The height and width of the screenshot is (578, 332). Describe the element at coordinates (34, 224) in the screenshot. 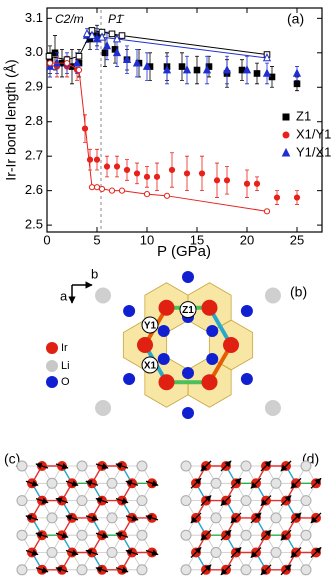

I see `y-tick-label: 2.5` at that location.